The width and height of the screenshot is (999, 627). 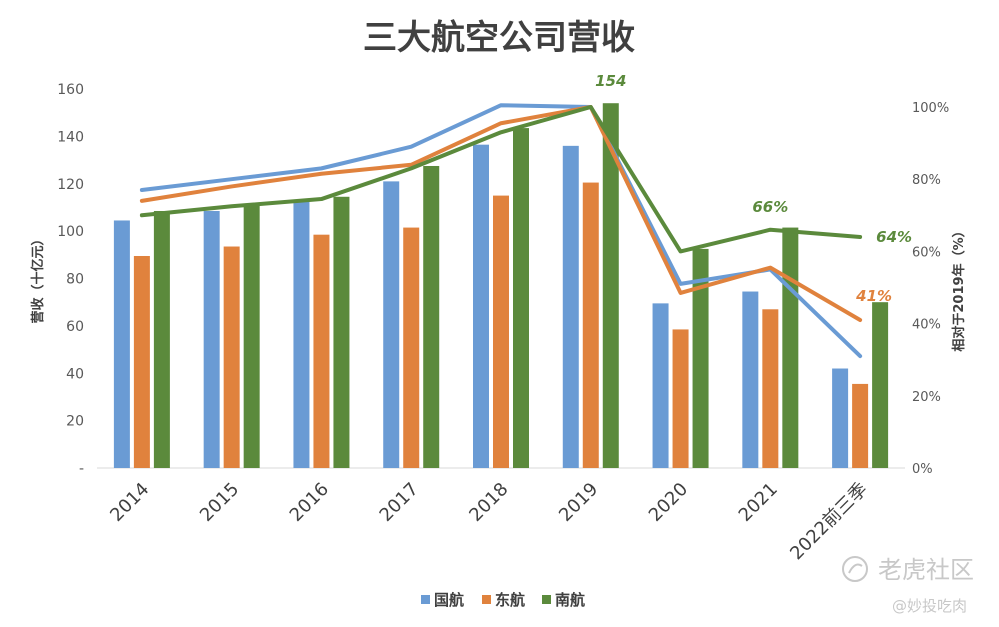 I want to click on y-tick-label: 80, so click(x=75, y=280).